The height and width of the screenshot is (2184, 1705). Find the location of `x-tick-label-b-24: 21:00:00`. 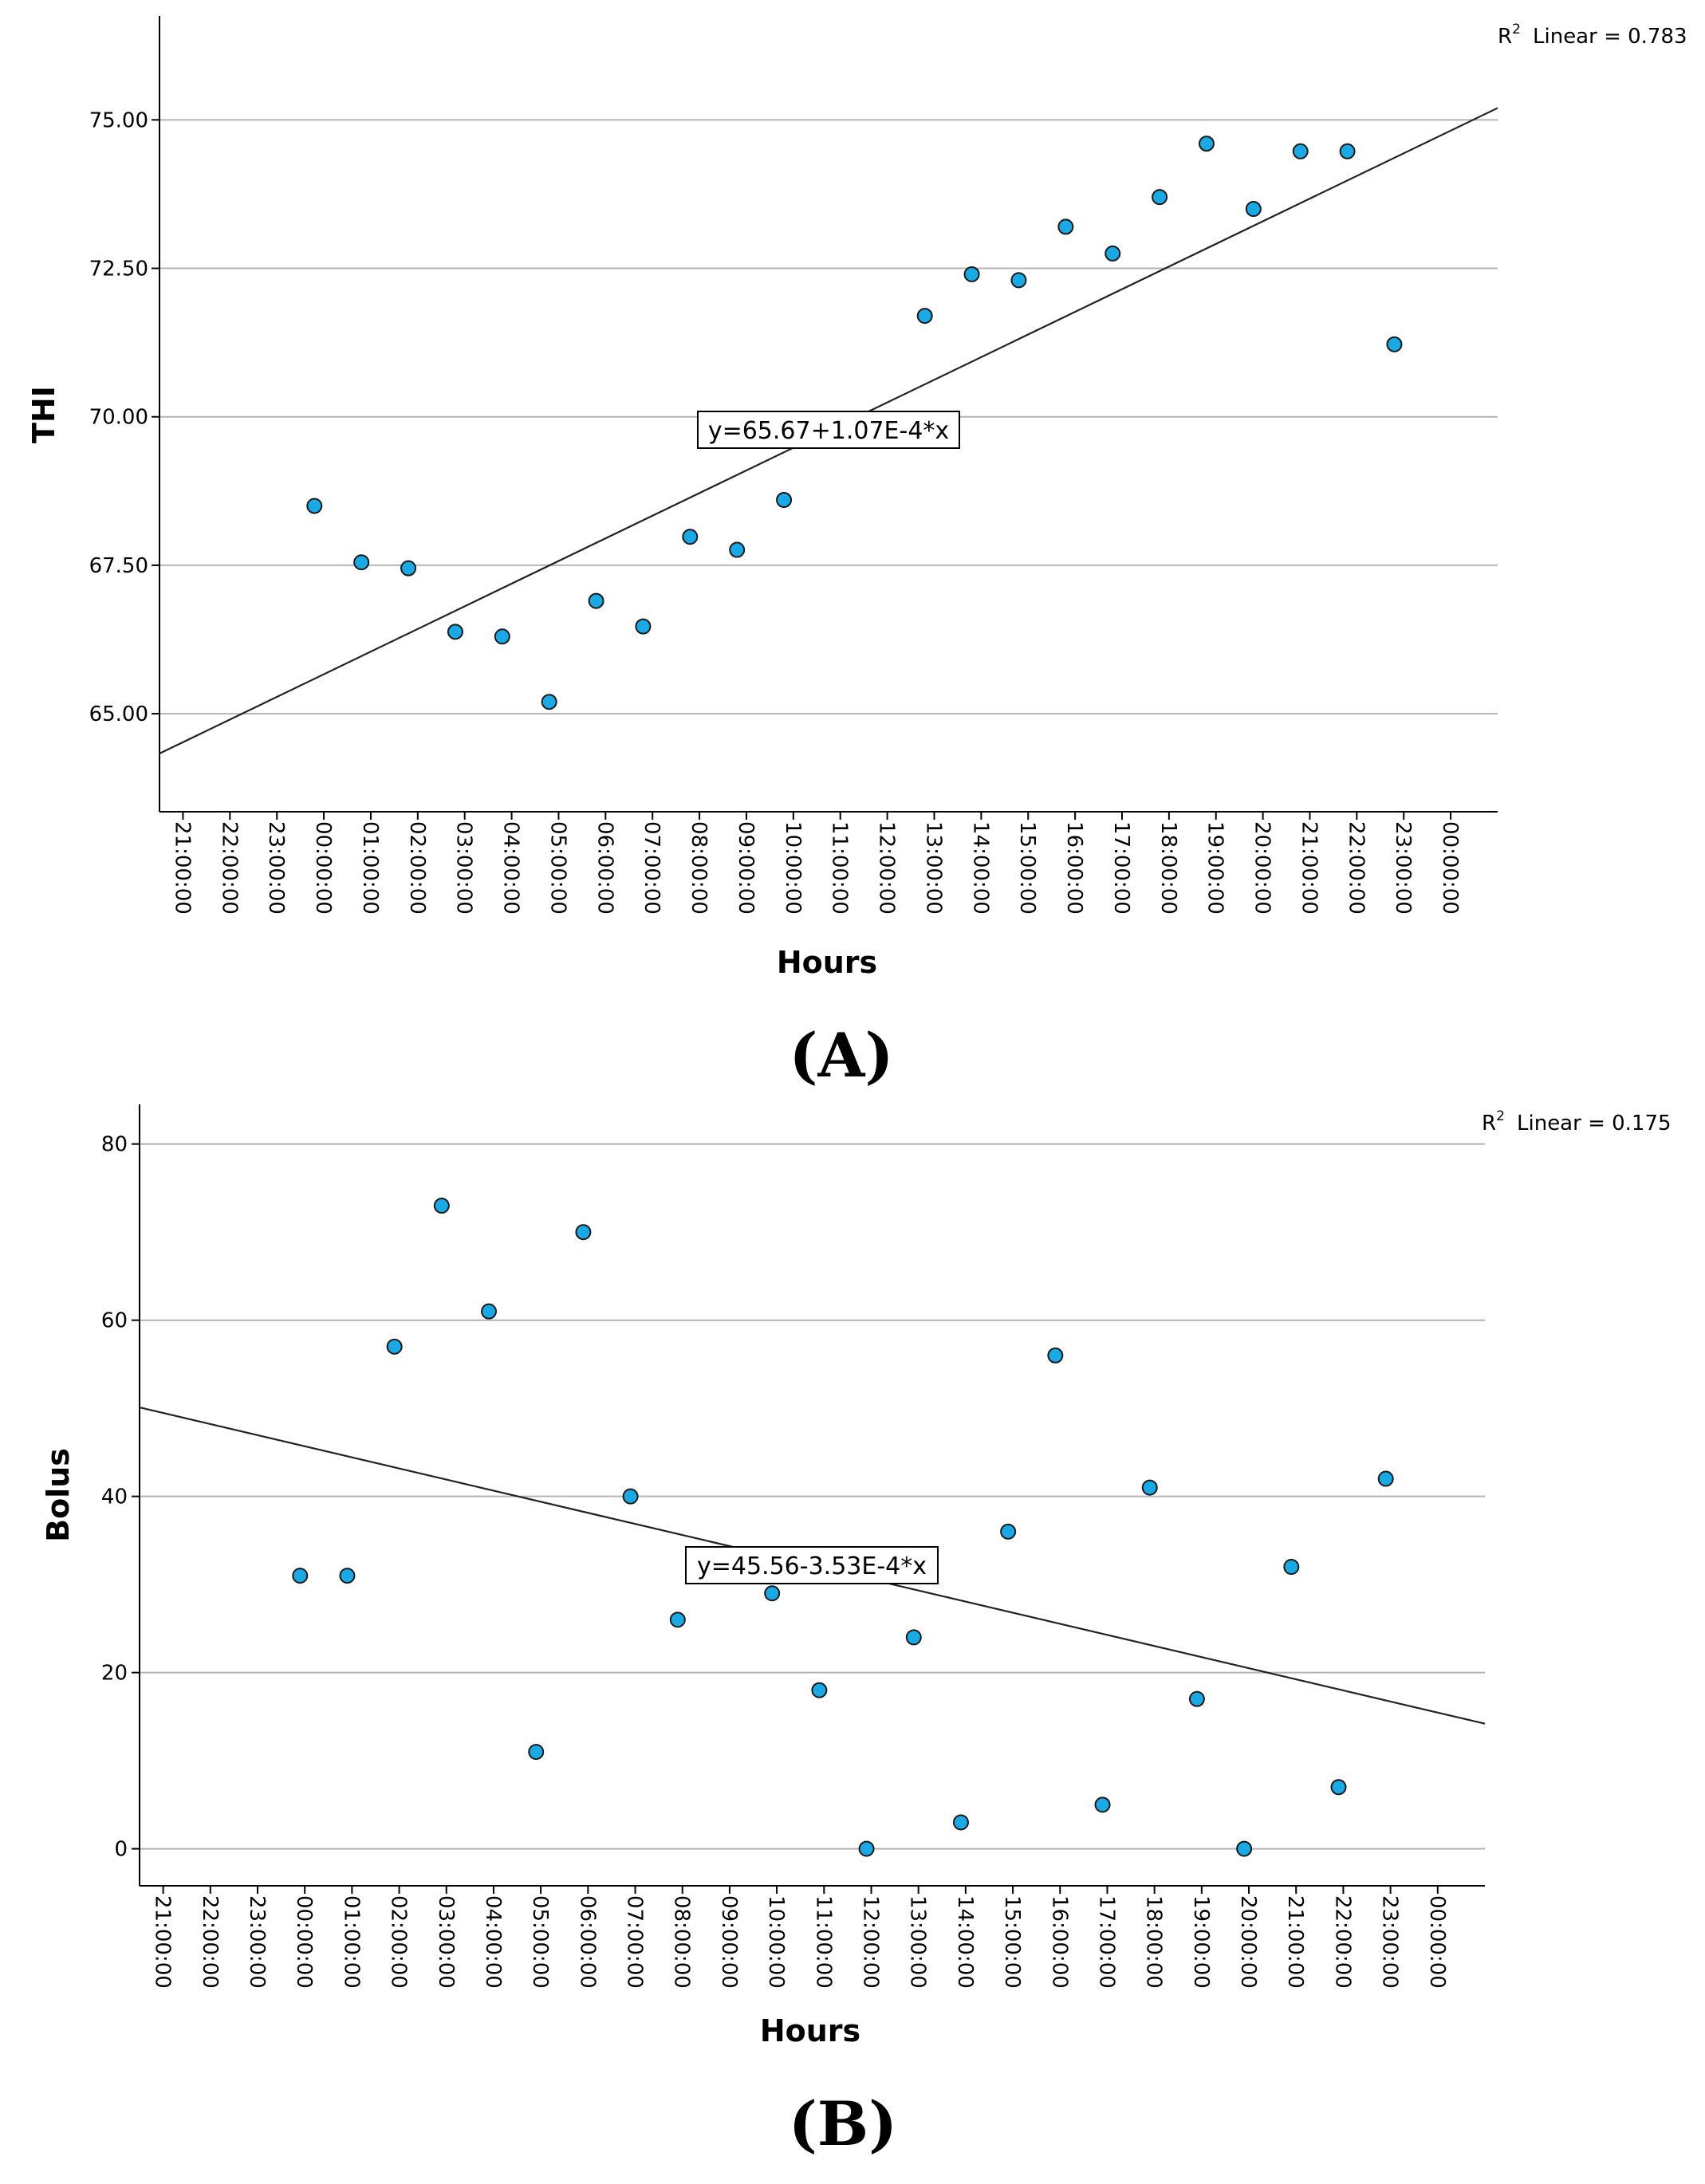

x-tick-label-b-24: 21:00:00 is located at coordinates (1295, 1942).